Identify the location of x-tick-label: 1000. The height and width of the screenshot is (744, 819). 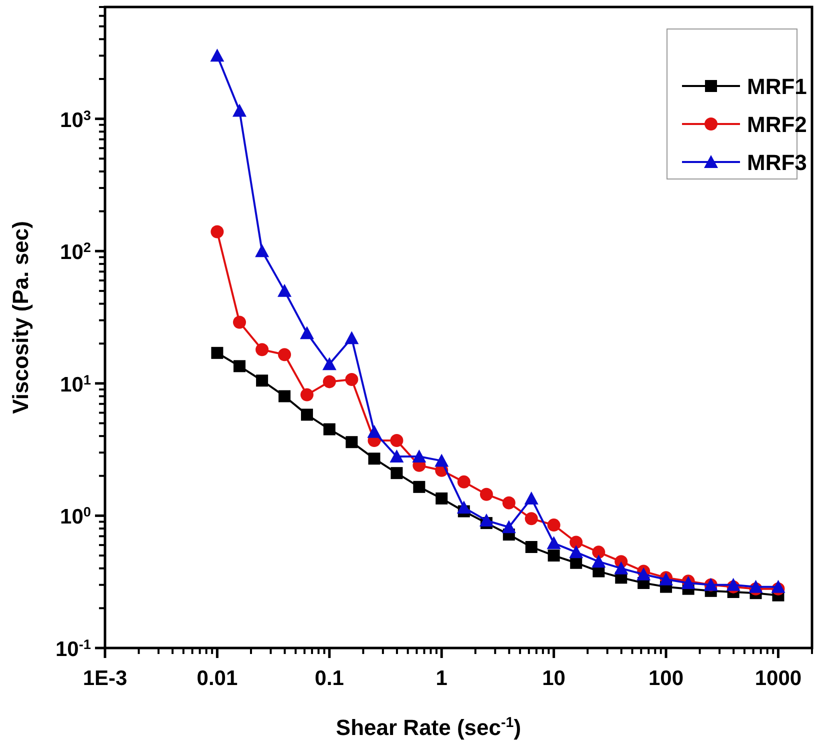
(778, 678).